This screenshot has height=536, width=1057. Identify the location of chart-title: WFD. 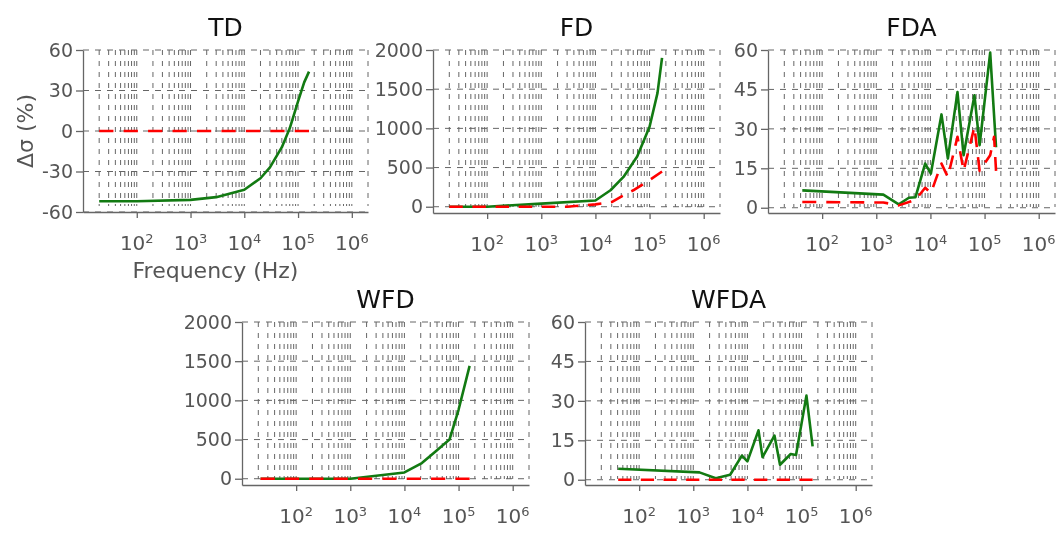
(385, 299).